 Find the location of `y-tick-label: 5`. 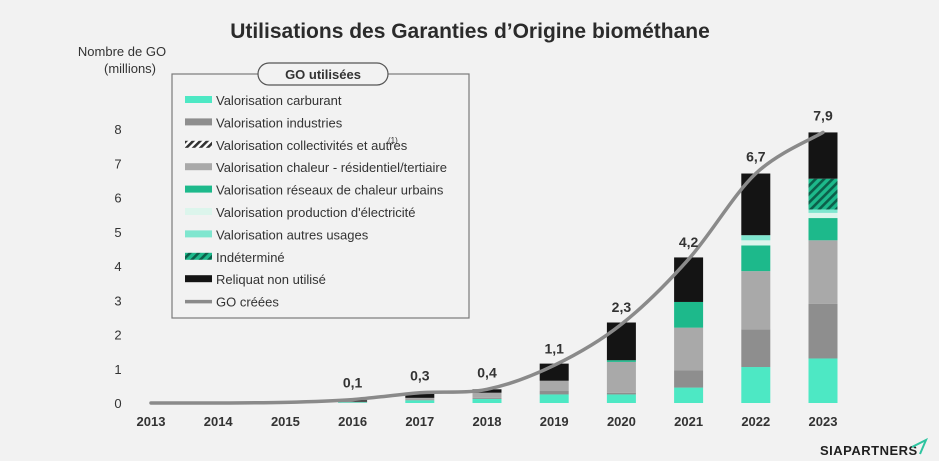

y-tick-label: 5 is located at coordinates (117, 232).